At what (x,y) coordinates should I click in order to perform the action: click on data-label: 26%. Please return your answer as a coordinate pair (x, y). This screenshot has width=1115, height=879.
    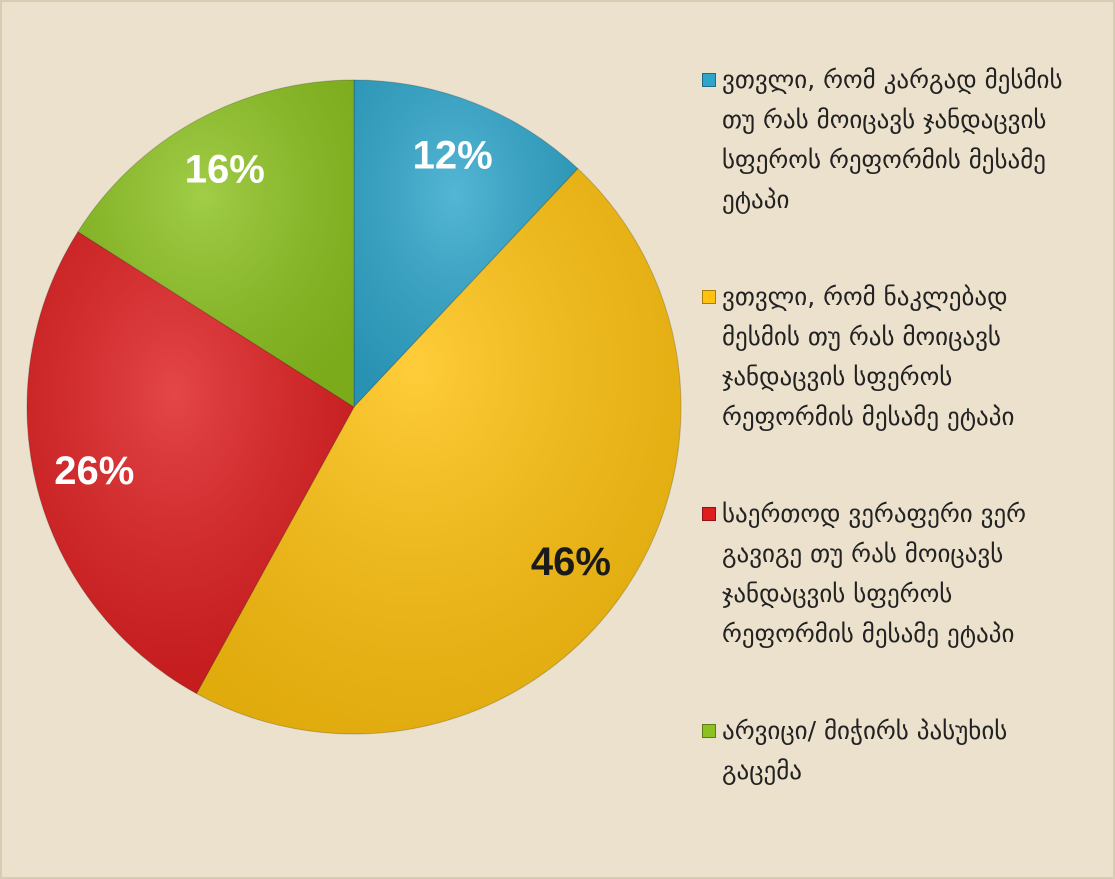
    Looking at the image, I should click on (94, 471).